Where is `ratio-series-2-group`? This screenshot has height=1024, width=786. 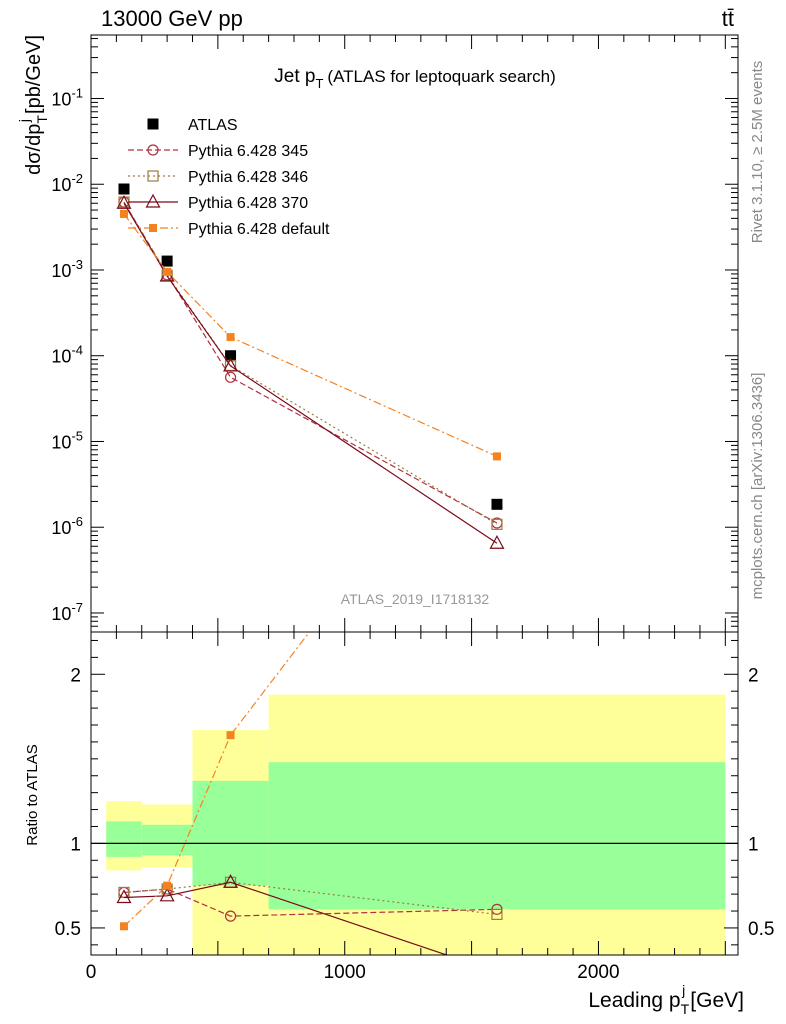 ratio-series-2-group is located at coordinates (309, 925).